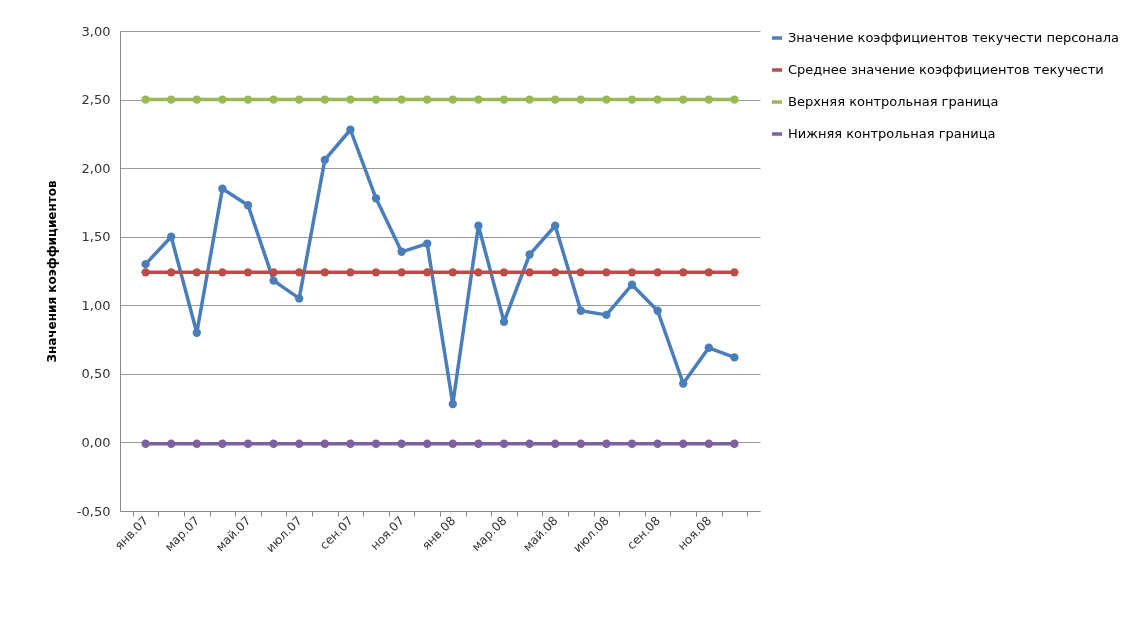 This screenshot has height=642, width=1135. What do you see at coordinates (96, 168) in the screenshot?
I see `y-tick-label: 2,00` at bounding box center [96, 168].